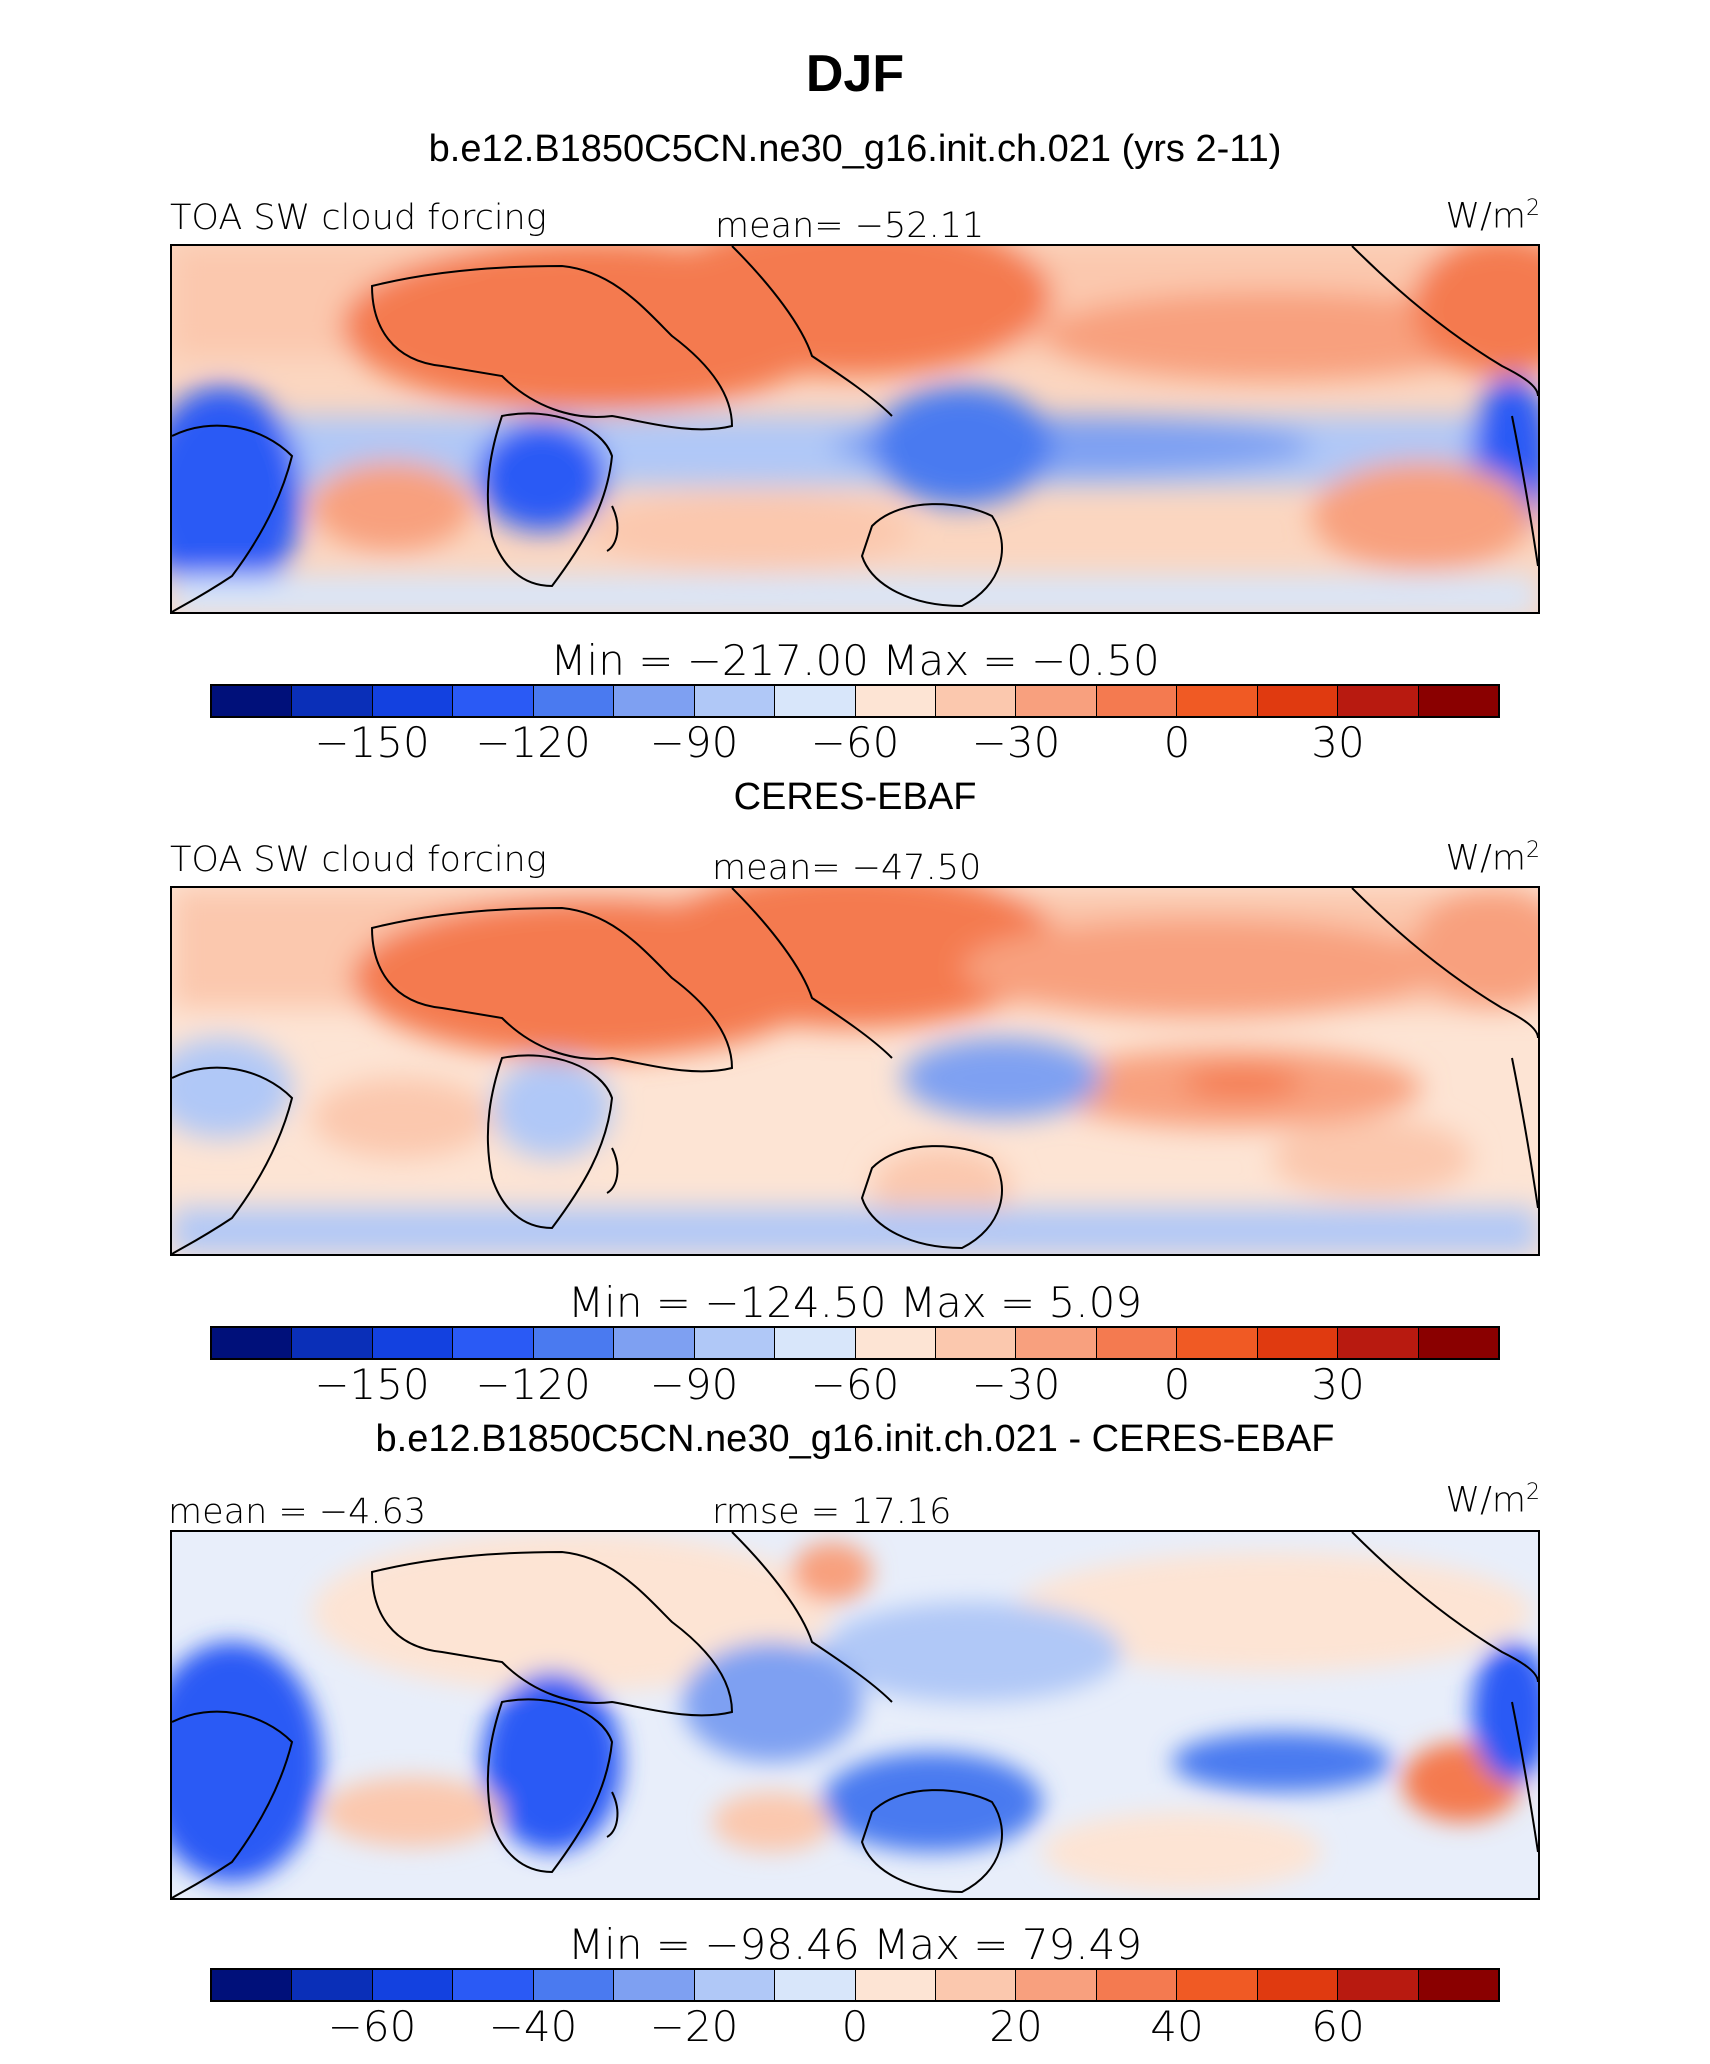 Image resolution: width=1710 pixels, height=2064 pixels. Describe the element at coordinates (847, 868) in the screenshot. I see `panel2-mean-label: mean= −47.50` at that location.